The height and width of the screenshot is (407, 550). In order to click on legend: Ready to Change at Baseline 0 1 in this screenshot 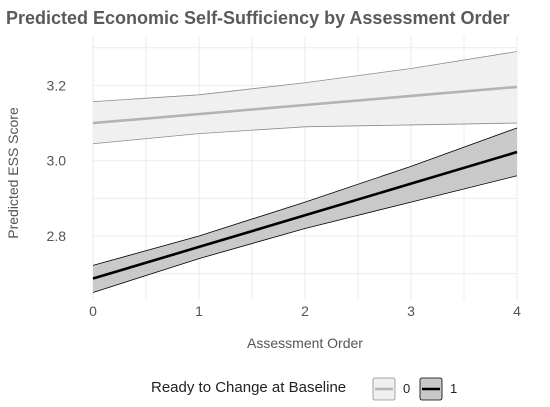, I will do `click(304, 389)`.